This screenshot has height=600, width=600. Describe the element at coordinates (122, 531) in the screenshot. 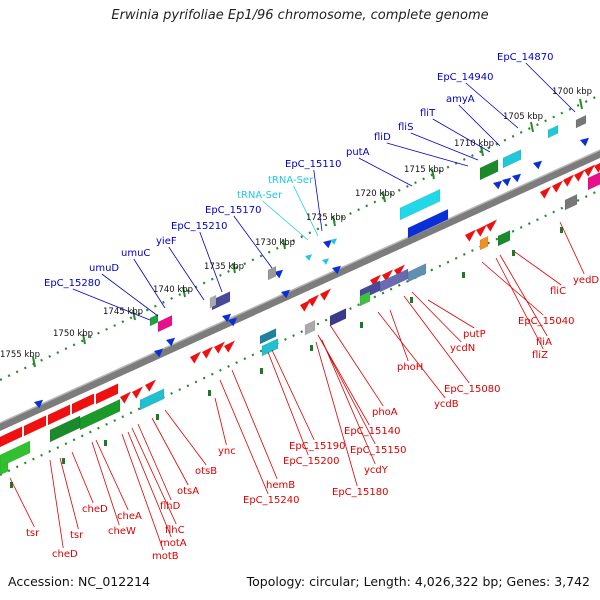

I see `gene-label: cheW` at that location.